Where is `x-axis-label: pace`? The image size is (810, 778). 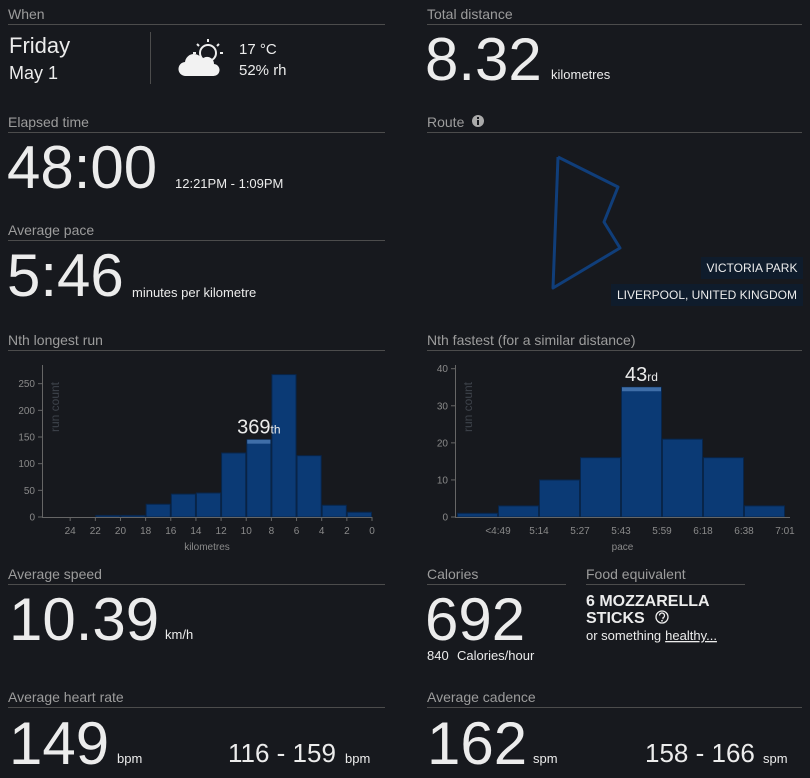
x-axis-label: pace is located at coordinates (623, 547).